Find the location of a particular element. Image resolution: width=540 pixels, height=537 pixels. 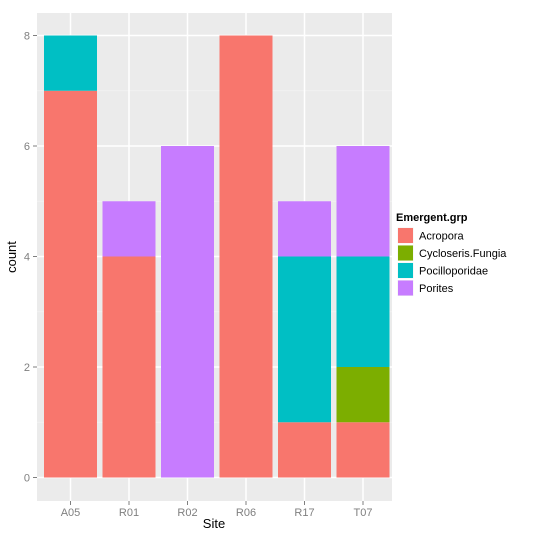

legend-label: Porites is located at coordinates (436, 289).